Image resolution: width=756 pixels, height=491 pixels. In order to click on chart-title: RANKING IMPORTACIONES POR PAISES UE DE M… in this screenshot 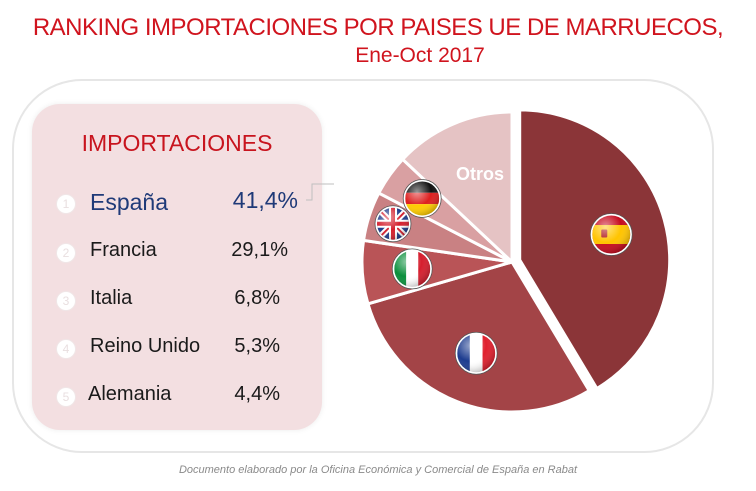, I will do `click(378, 27)`.